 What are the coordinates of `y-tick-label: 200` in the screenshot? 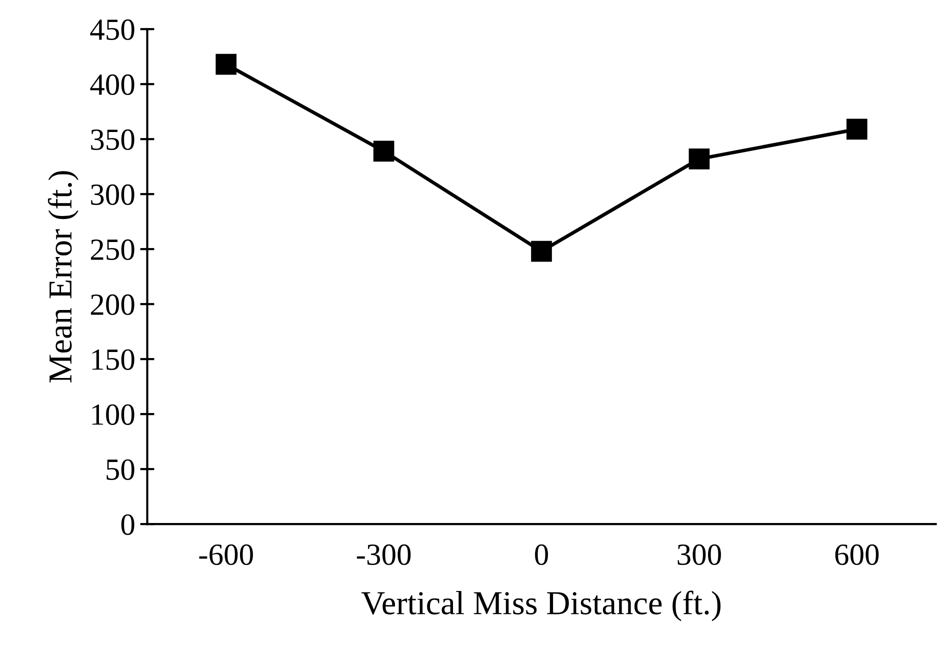 It's located at (112, 304).